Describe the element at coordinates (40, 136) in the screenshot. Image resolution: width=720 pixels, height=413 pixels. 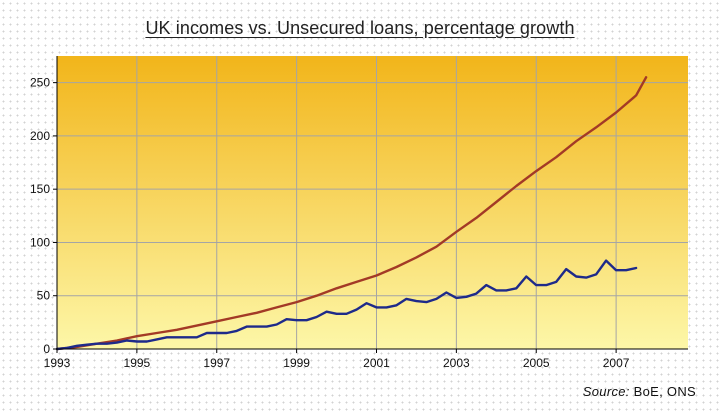
I see `y-tick-label: 200` at that location.